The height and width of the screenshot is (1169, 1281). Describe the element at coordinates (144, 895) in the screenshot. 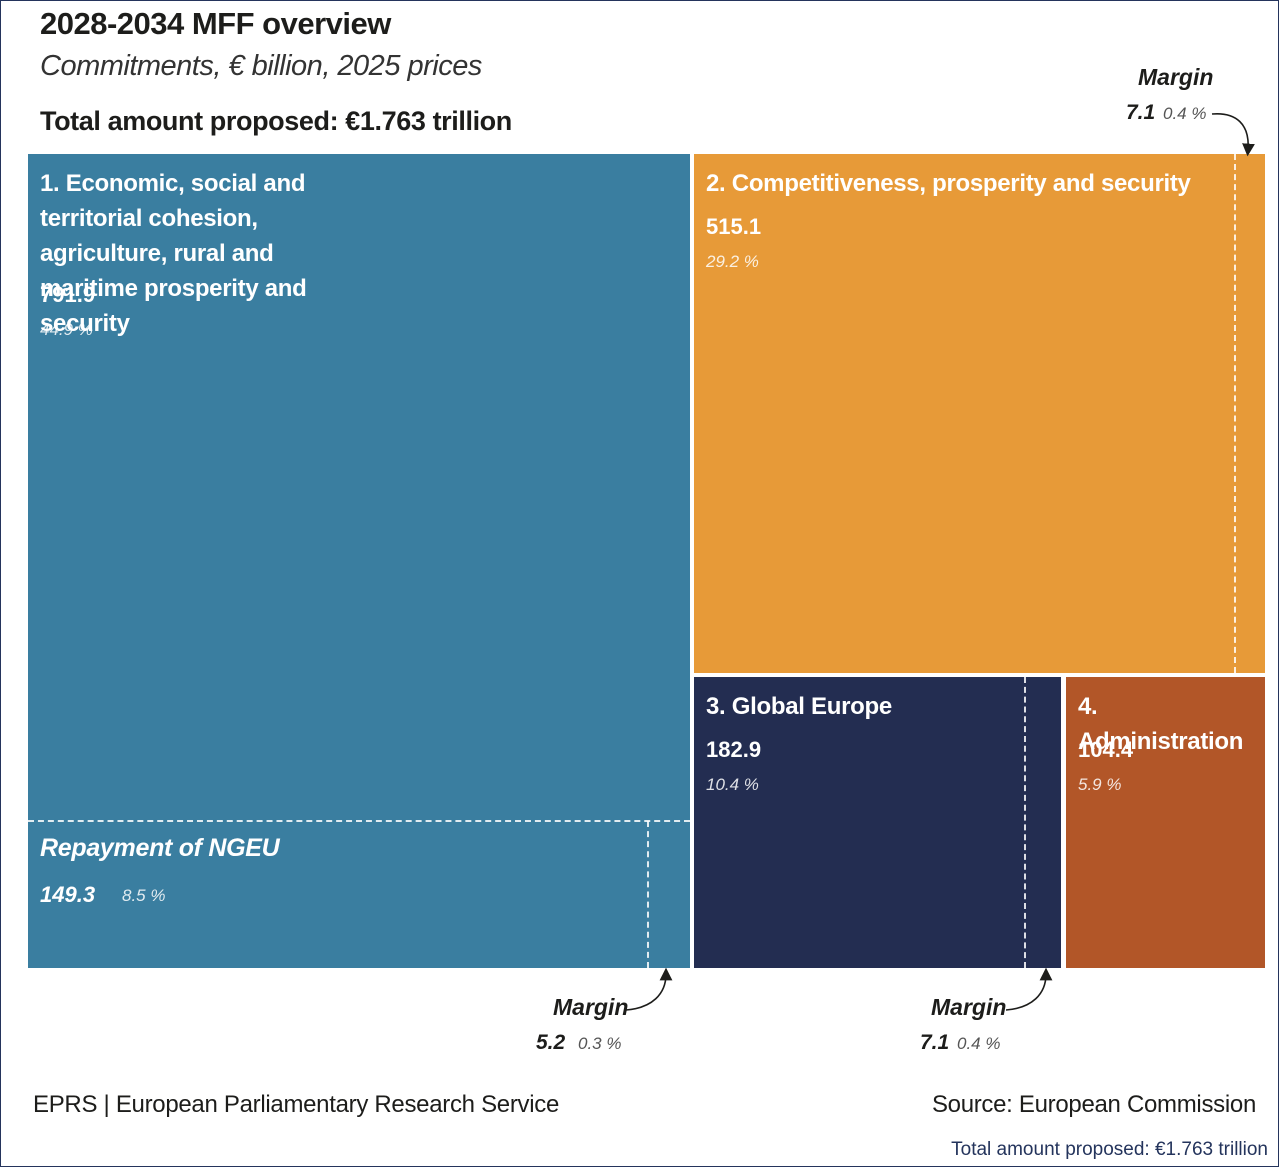

I see `ngeu-share: 8.5 %` at that location.